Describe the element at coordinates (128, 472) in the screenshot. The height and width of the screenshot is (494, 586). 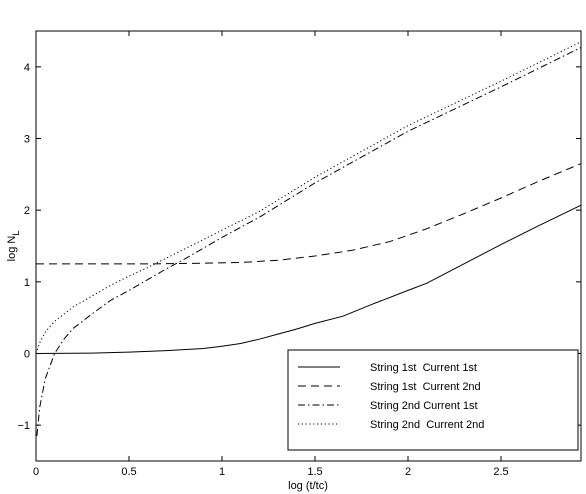
I see `x-tick-label: 0.5` at that location.